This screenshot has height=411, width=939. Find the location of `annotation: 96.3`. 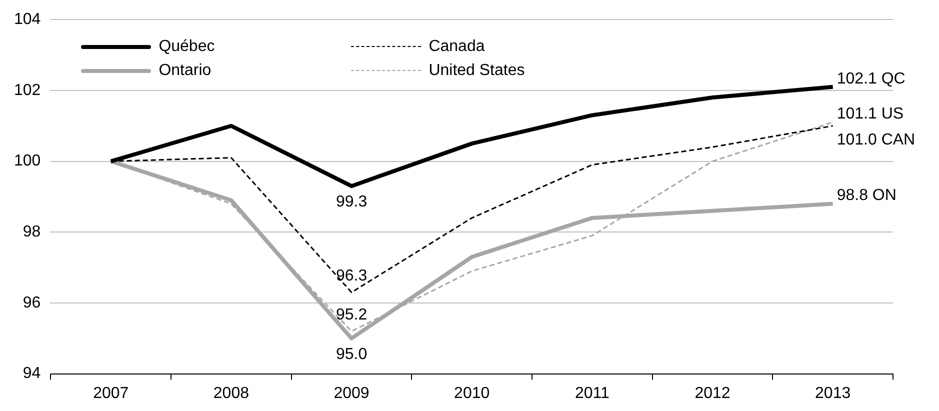

annotation: 96.3 is located at coordinates (352, 276).